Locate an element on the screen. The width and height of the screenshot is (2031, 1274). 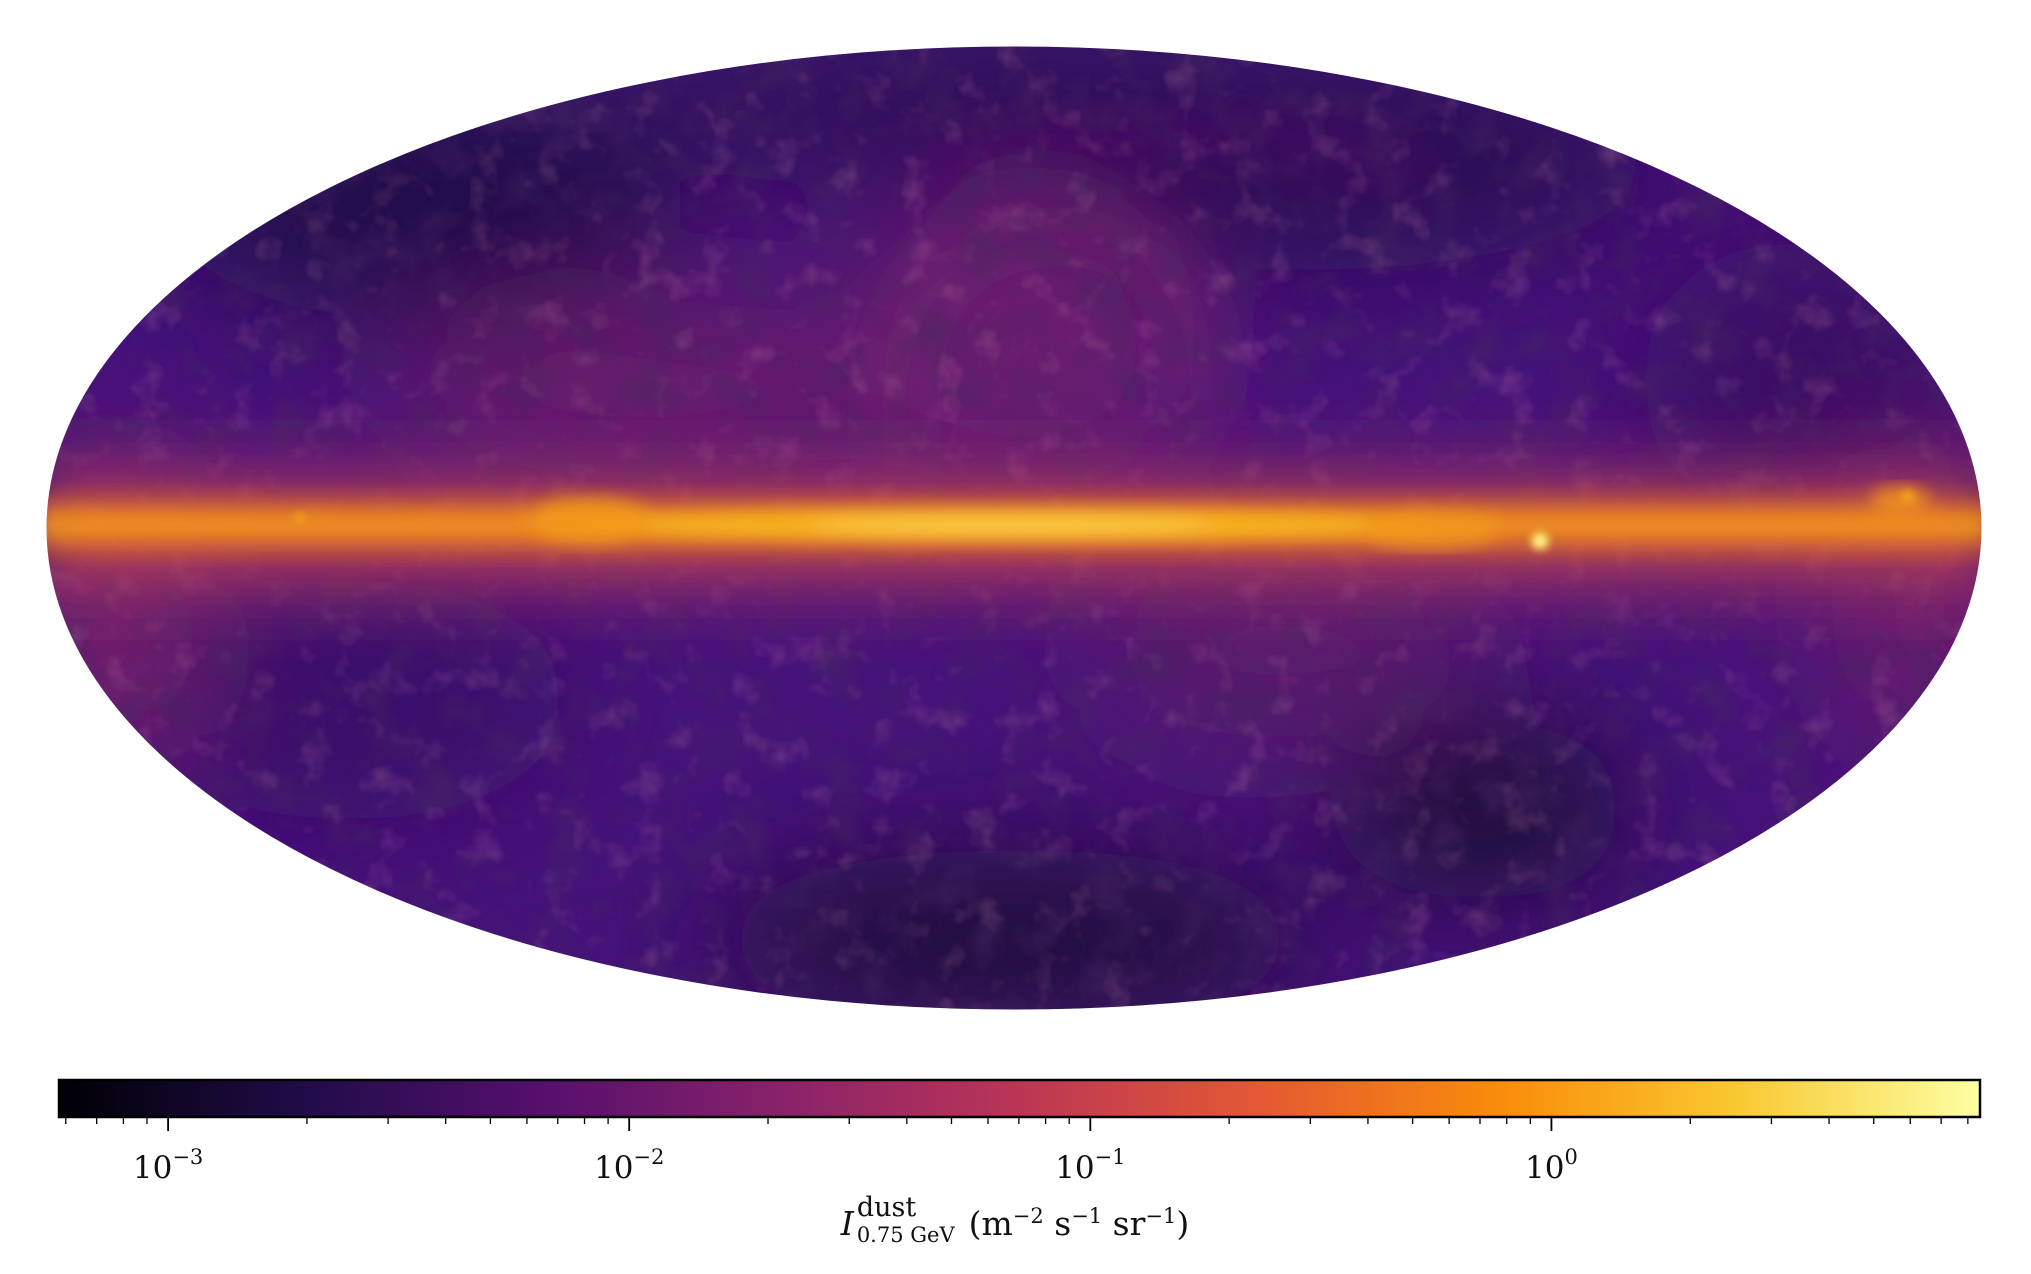
colorbar-gradient is located at coordinates (1019, 1098).